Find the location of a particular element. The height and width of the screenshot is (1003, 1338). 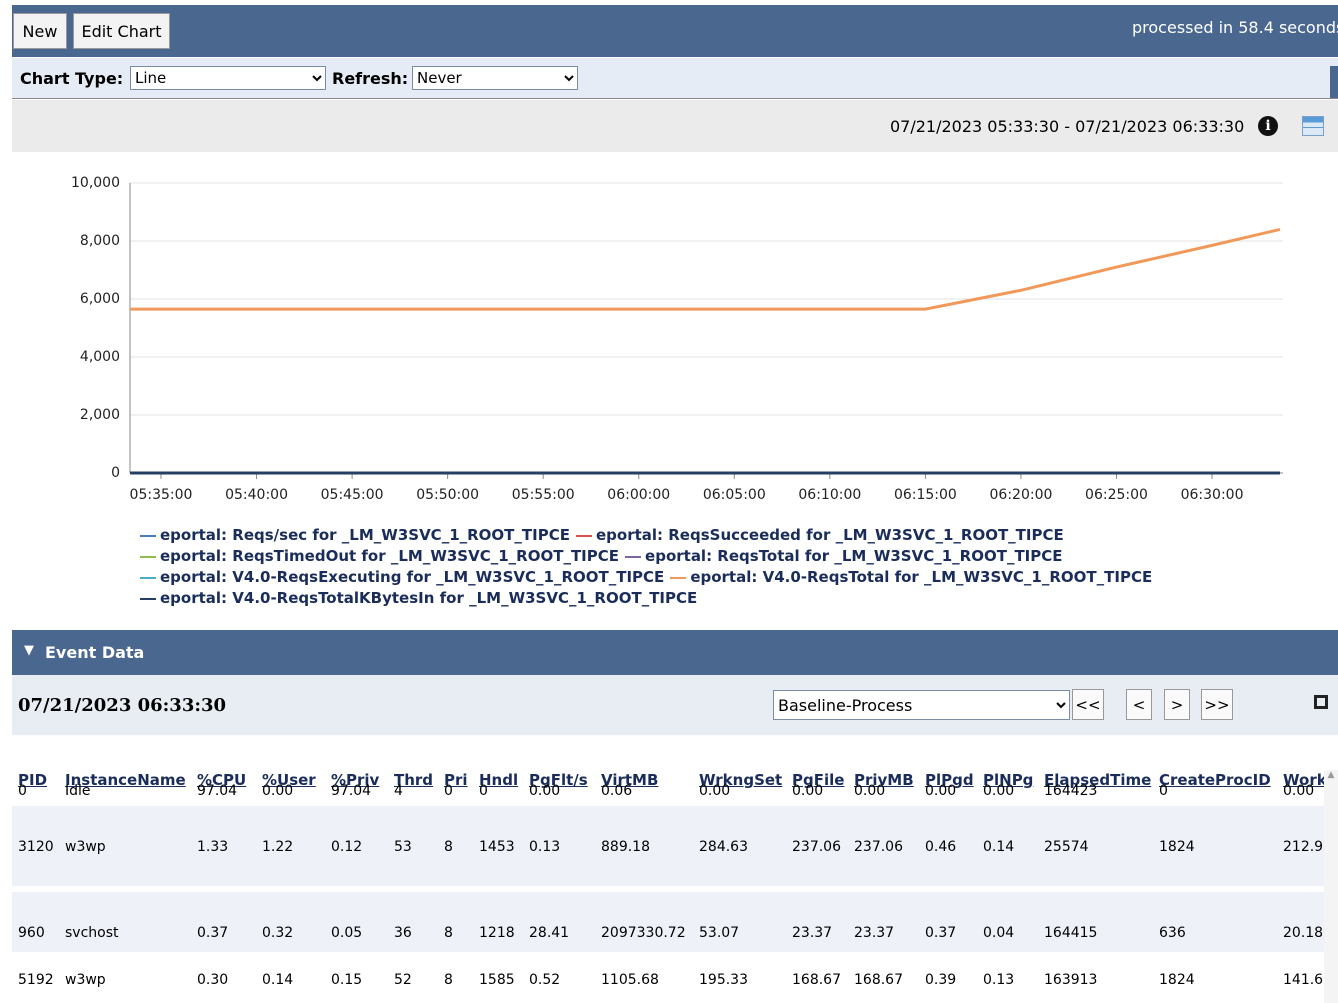

table-cell: 0.52 is located at coordinates (545, 980).